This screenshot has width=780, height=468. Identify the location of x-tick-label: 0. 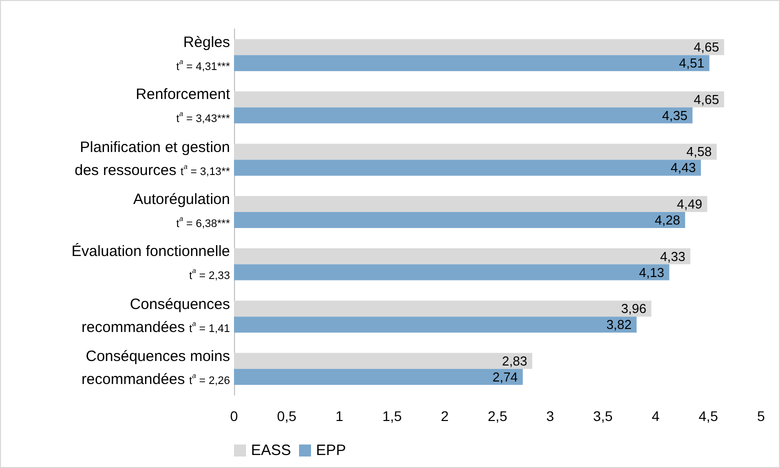
(234, 416).